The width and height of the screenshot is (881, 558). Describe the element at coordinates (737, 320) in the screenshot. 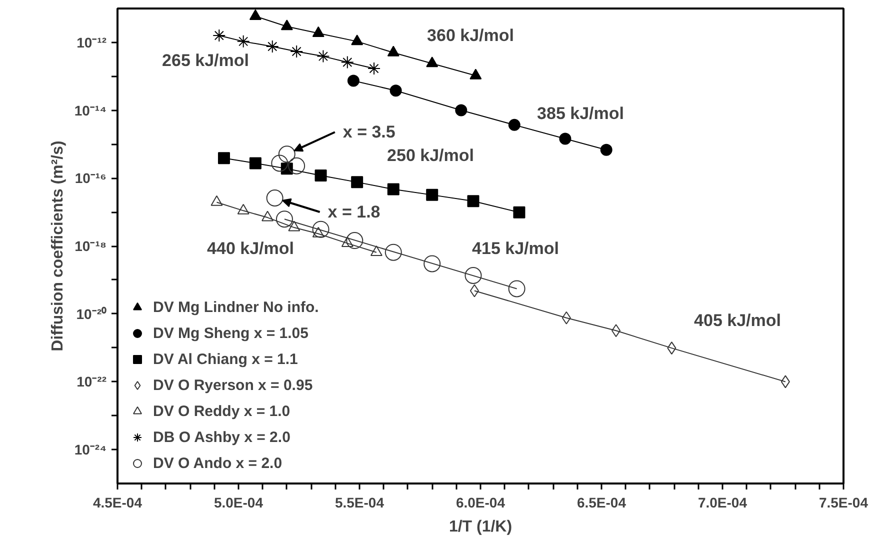

I see `annotation: 405 kJ/mol` at that location.